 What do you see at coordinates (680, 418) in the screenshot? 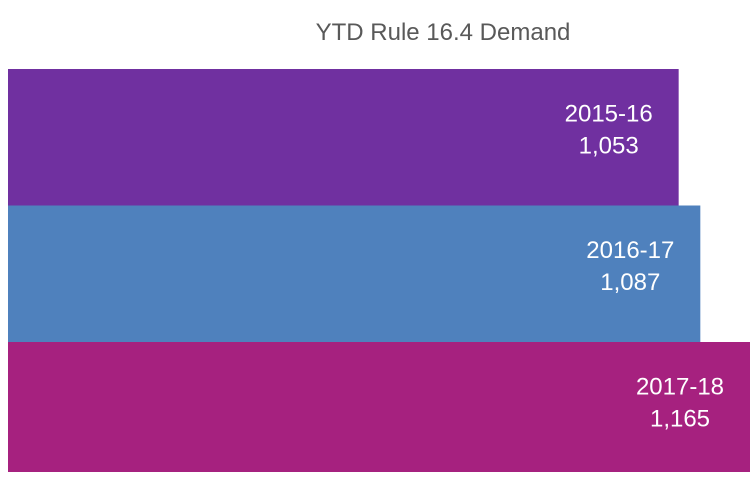
I see `value-label: 1,165` at bounding box center [680, 418].